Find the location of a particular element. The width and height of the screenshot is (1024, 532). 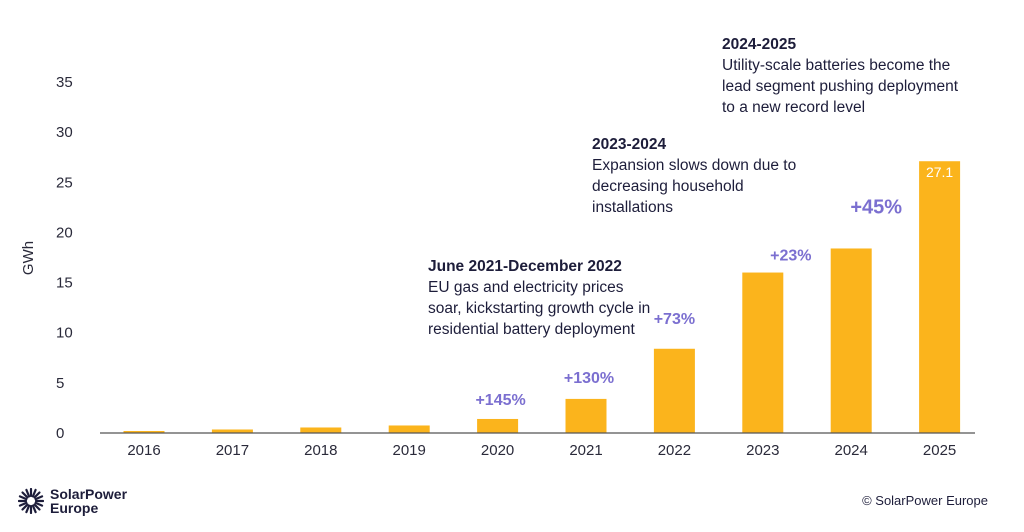

annotation-title: June 2021-December 2022 is located at coordinates (525, 266).